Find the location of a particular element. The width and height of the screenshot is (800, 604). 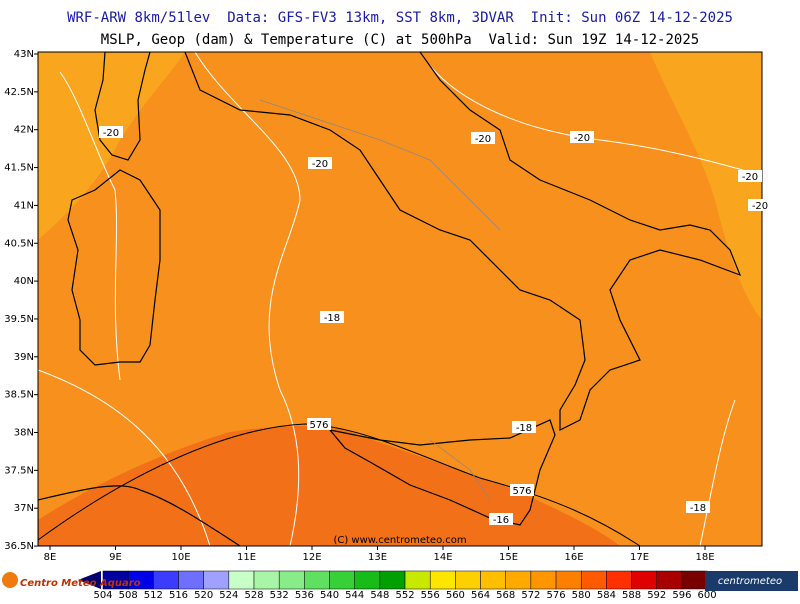

lon-label: 9E is located at coordinates (115, 557).